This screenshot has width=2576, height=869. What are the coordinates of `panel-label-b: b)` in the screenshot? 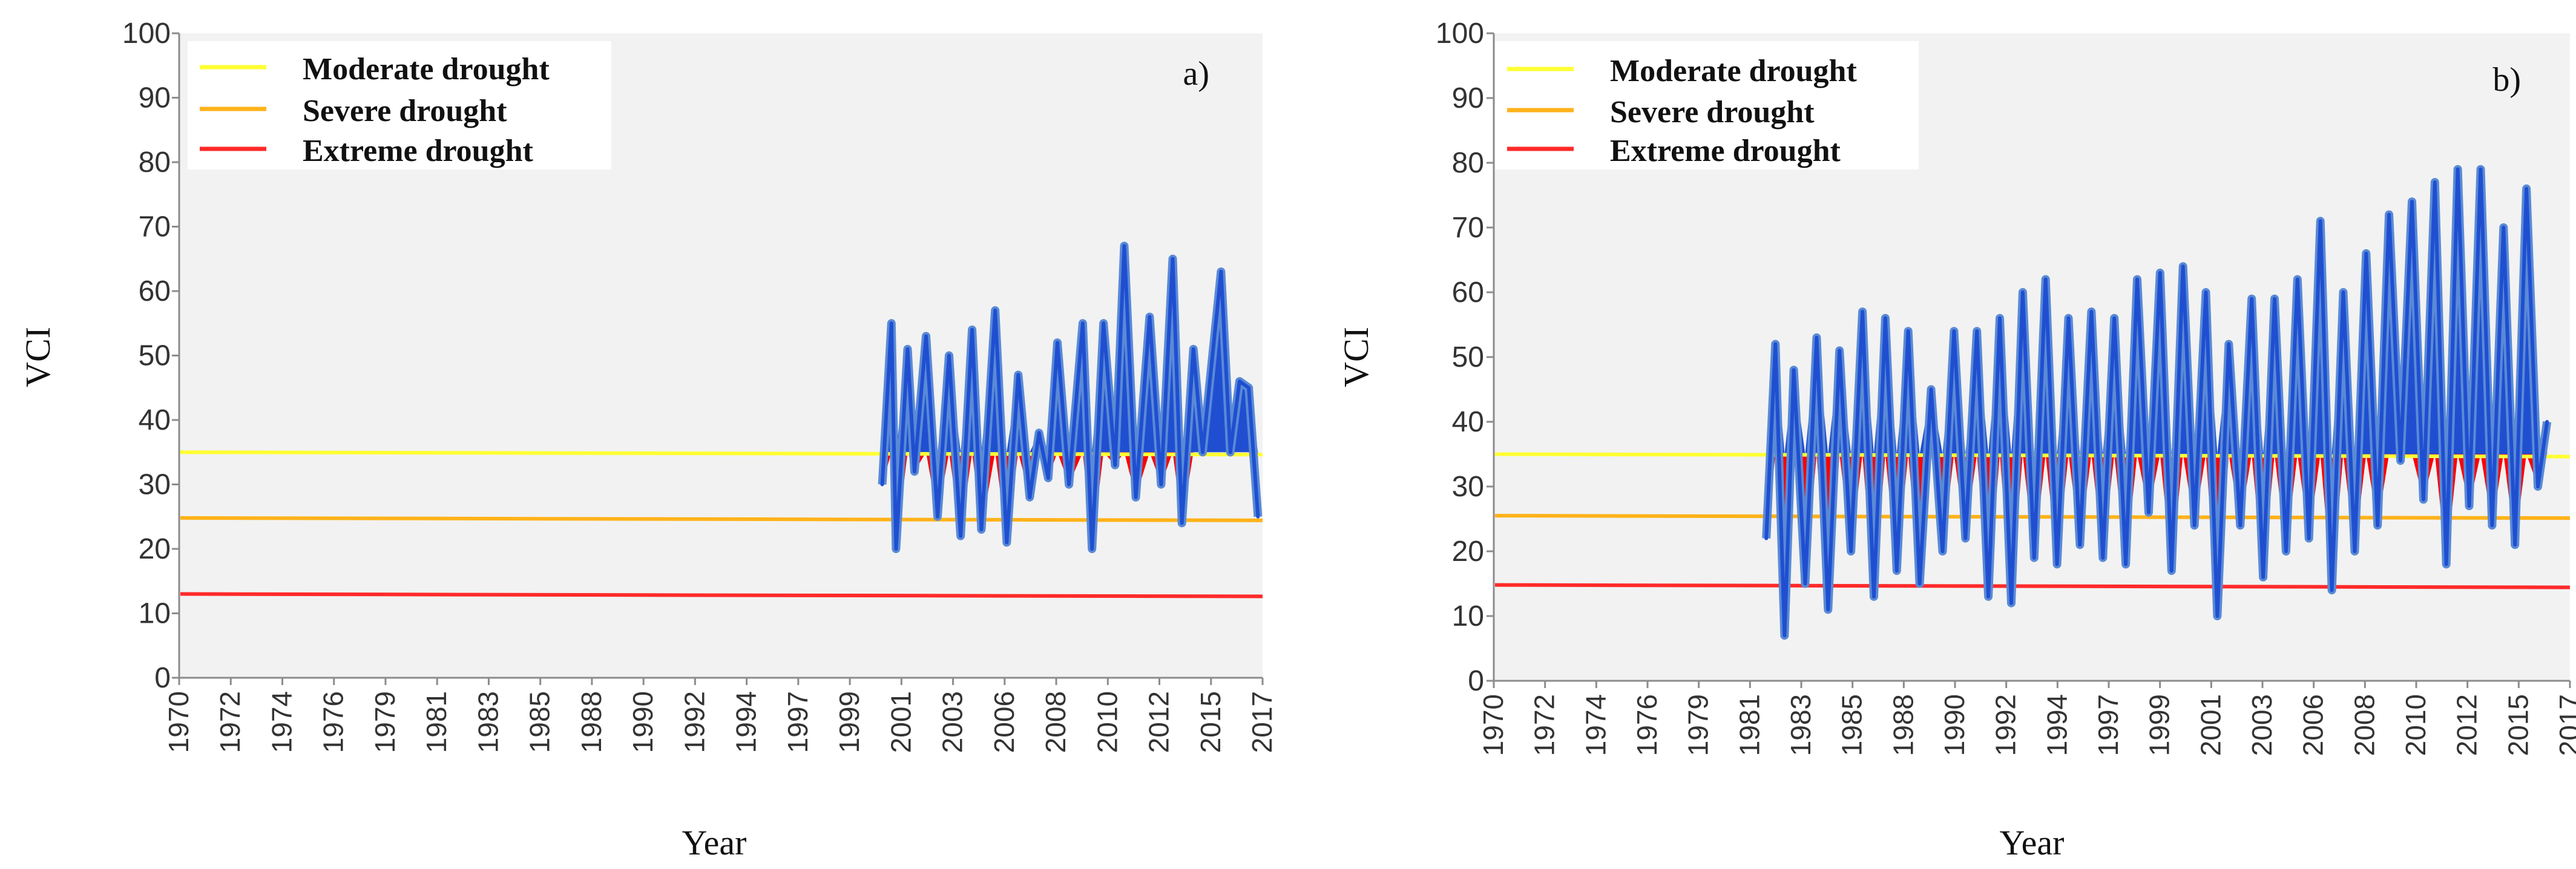 It's located at (2506, 80).